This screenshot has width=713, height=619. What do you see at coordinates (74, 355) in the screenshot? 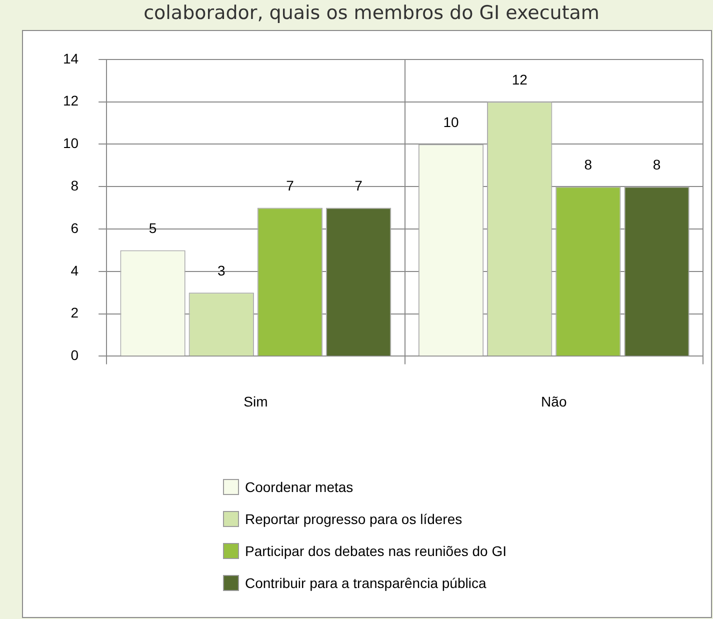
I see `y-tick-label: 0` at bounding box center [74, 355].